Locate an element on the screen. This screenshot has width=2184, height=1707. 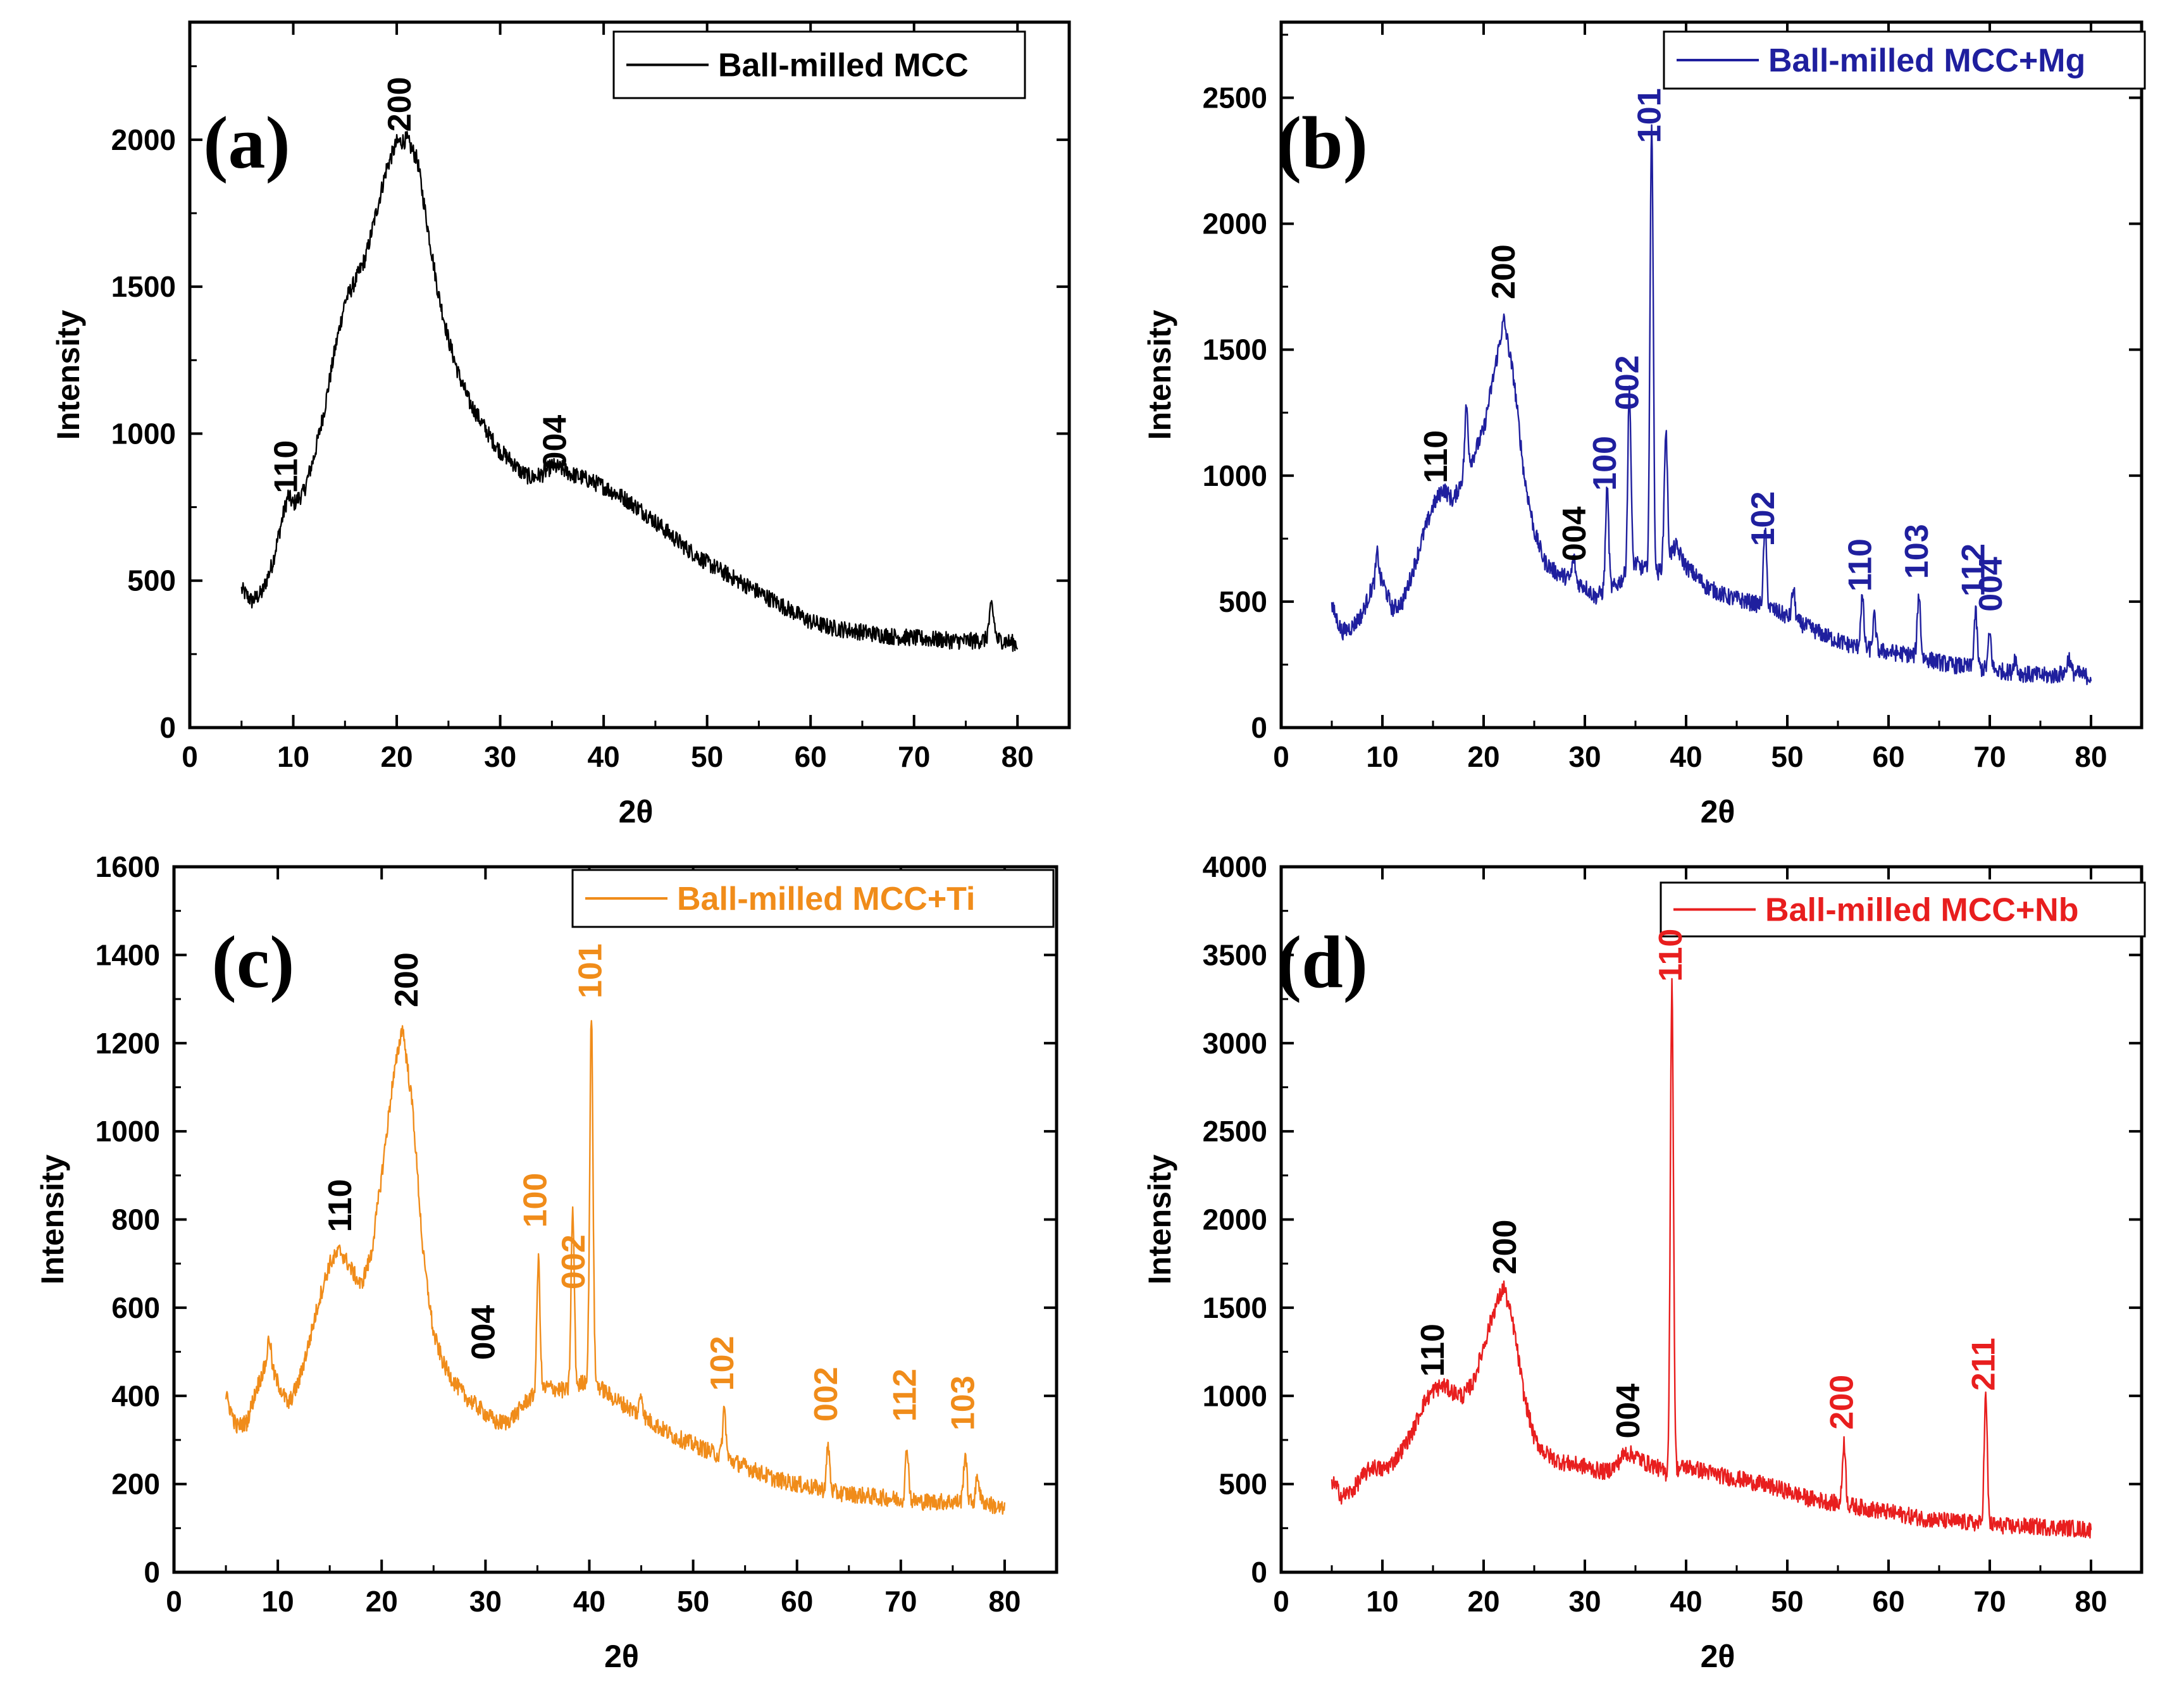
y-tick-label: 400 is located at coordinates (135, 1395).